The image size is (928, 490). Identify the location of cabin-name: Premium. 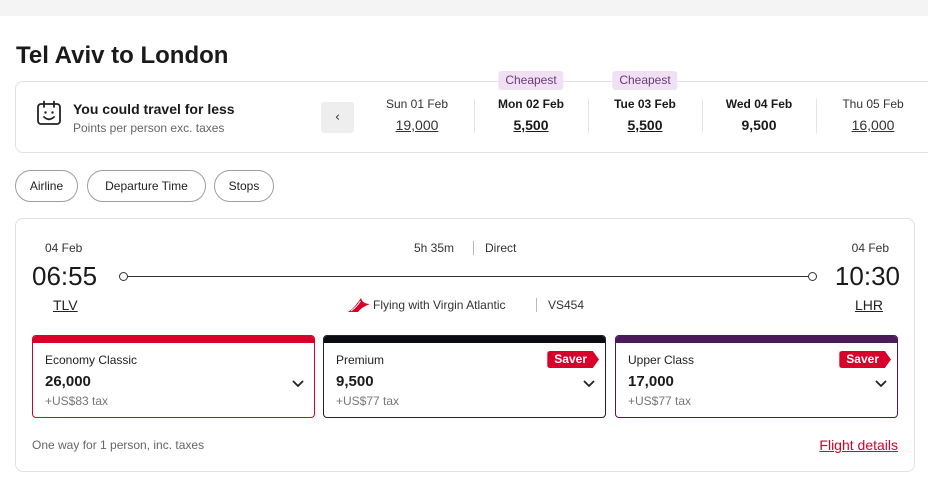
(360, 360).